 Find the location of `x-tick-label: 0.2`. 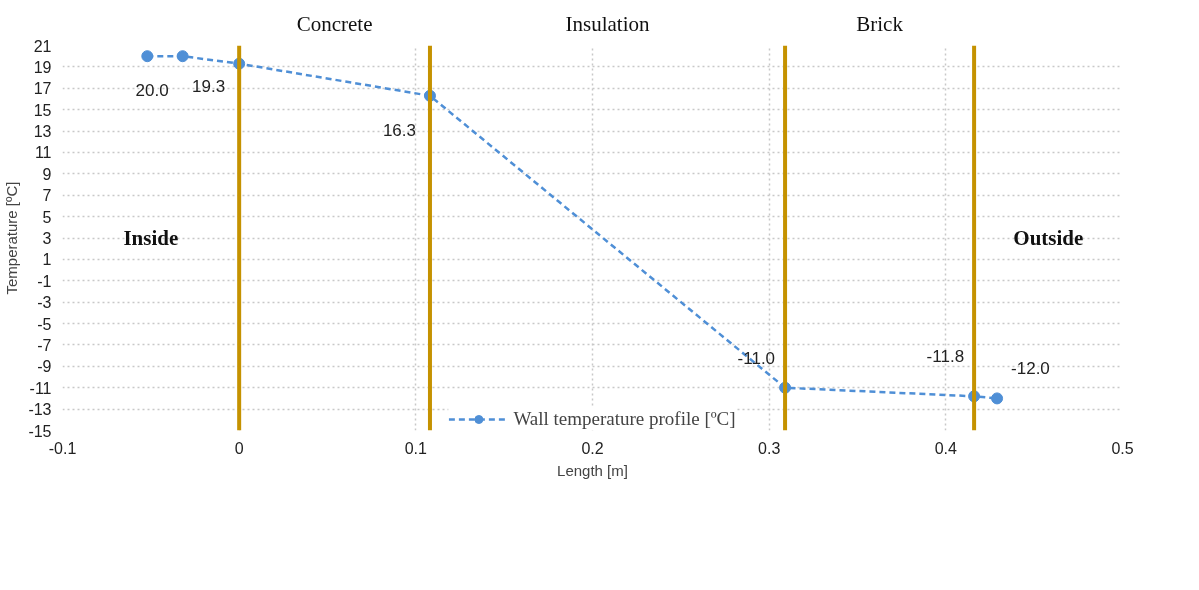

x-tick-label: 0.2 is located at coordinates (592, 448).